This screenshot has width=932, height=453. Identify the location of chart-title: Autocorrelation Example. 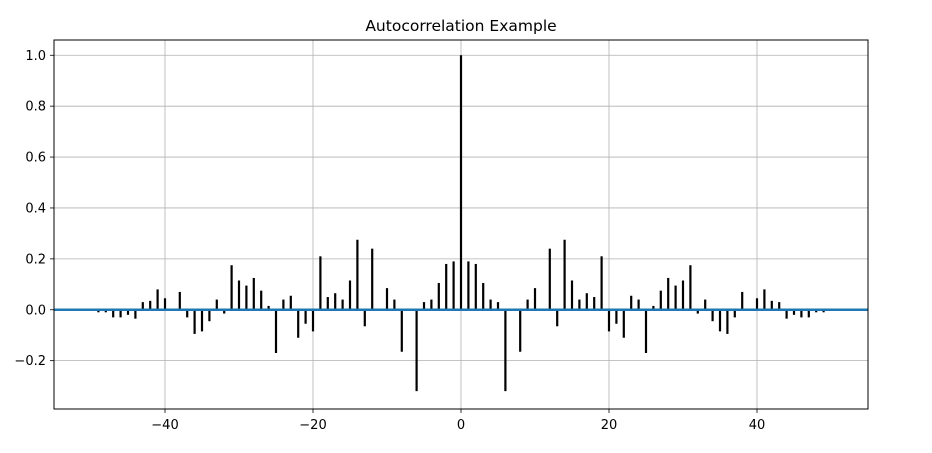
(460, 26).